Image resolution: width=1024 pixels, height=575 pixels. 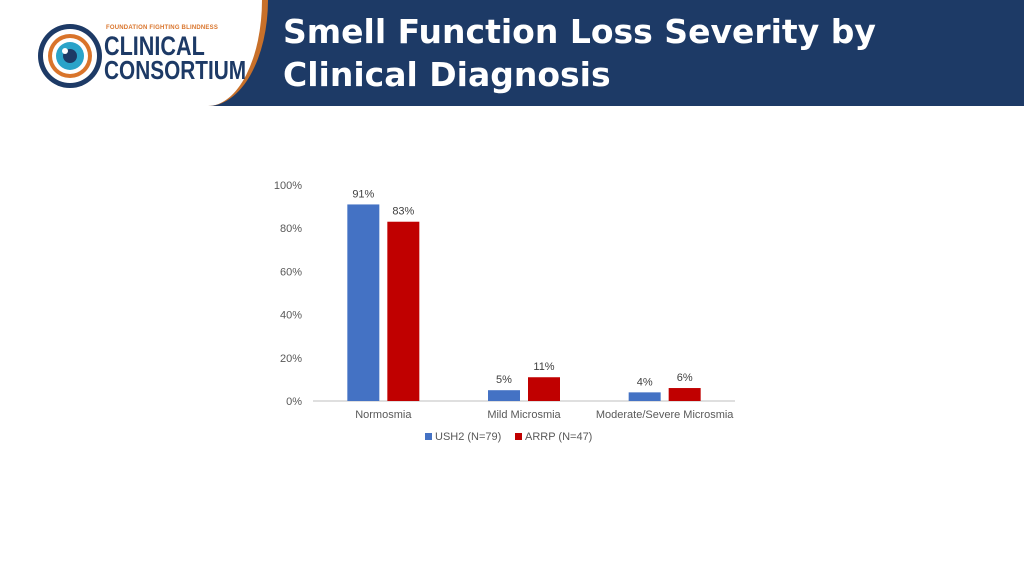 What do you see at coordinates (154, 46) in the screenshot?
I see `logo-clinical: CLINICAL` at bounding box center [154, 46].